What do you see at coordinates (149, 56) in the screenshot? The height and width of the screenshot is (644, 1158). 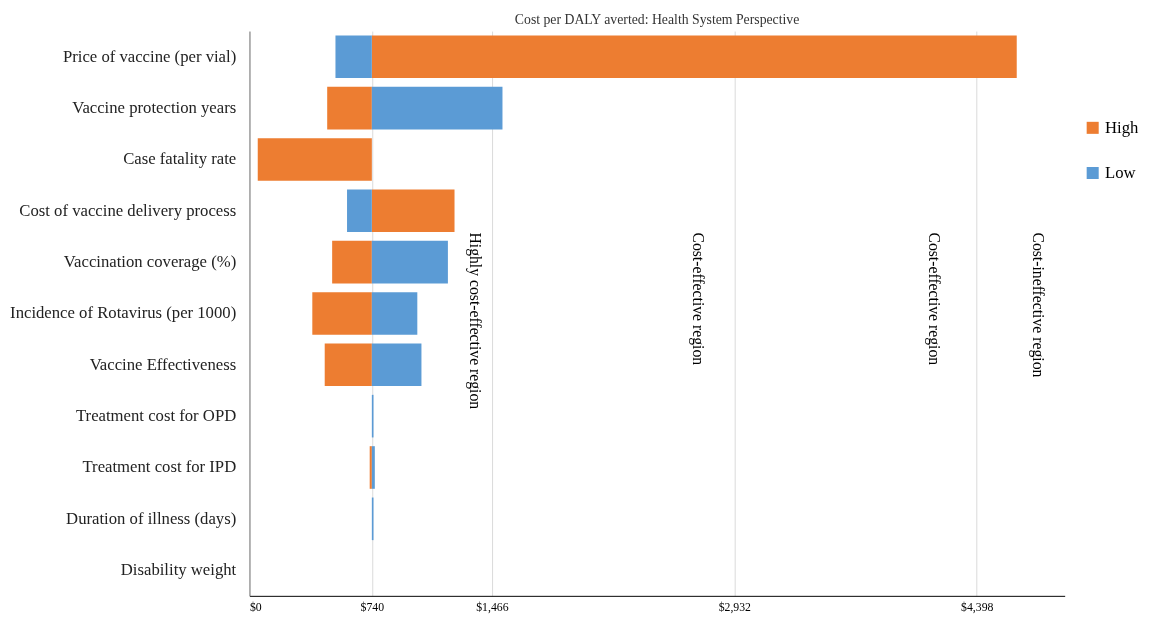 I see `y-tick-label: Price of vaccine (per vial)` at bounding box center [149, 56].